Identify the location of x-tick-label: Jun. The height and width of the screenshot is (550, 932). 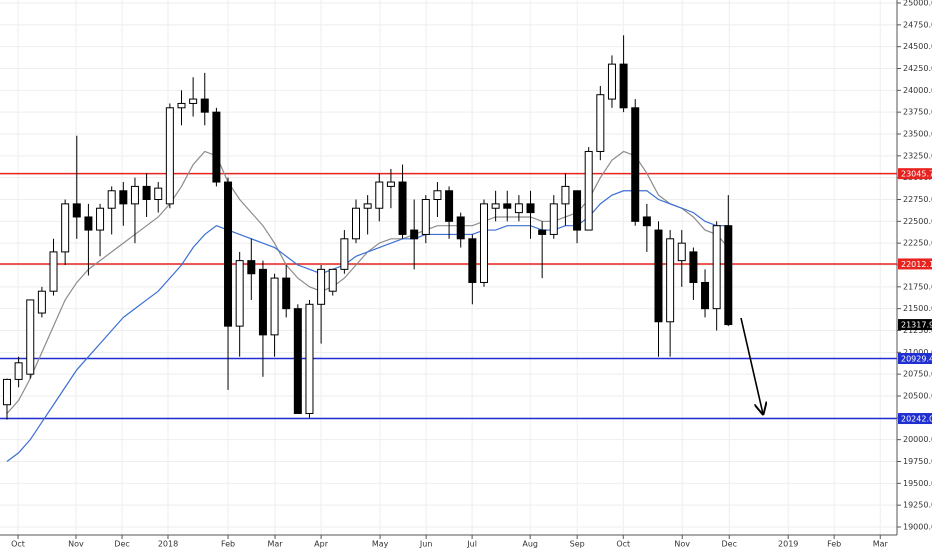
(426, 544).